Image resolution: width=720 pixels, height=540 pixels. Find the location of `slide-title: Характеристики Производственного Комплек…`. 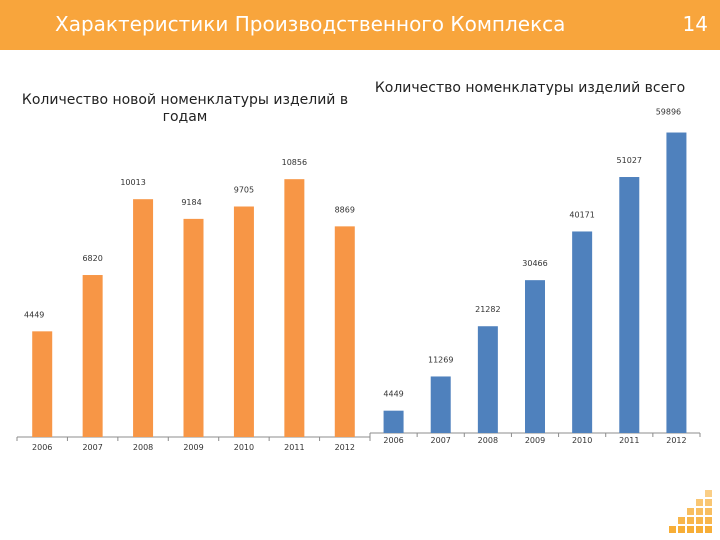

slide-title: Характеристики Производственного Комплек… is located at coordinates (310, 24).